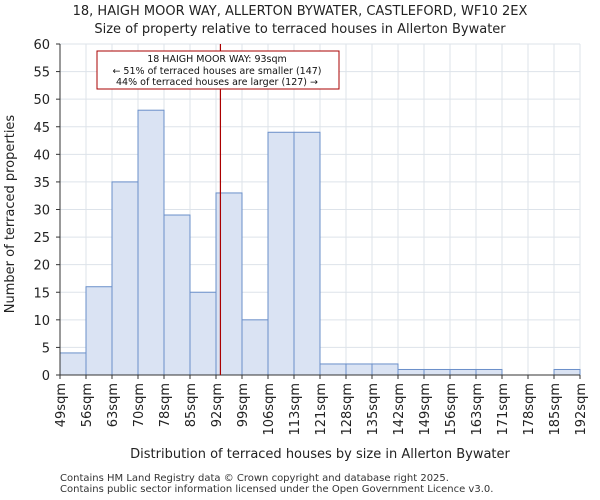  Describe the element at coordinates (139, 405) in the screenshot. I see `x-tick-label: 70sqm` at that location.